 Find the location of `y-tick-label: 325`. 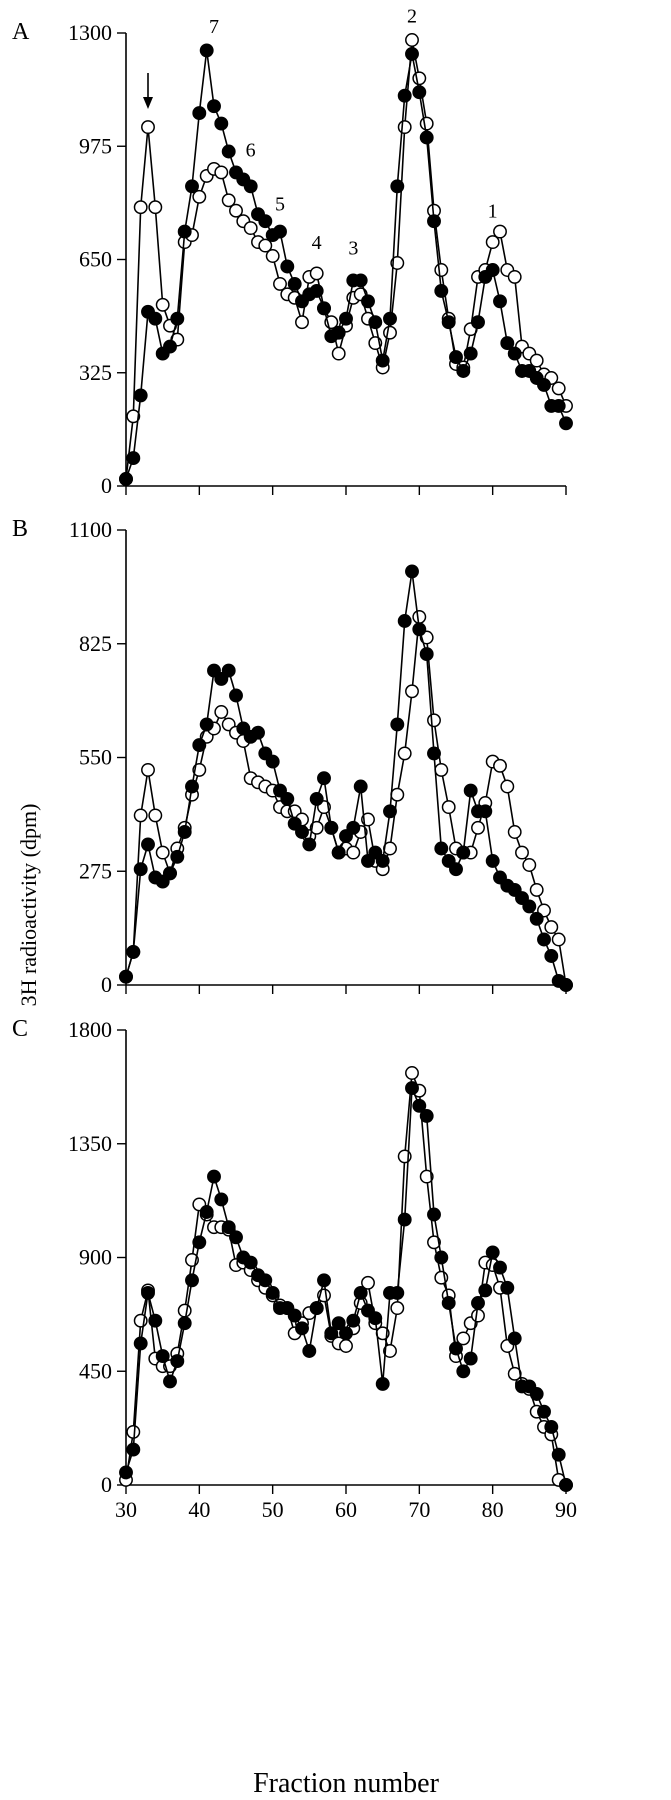

y-tick-label: 325 is located at coordinates (95, 372).